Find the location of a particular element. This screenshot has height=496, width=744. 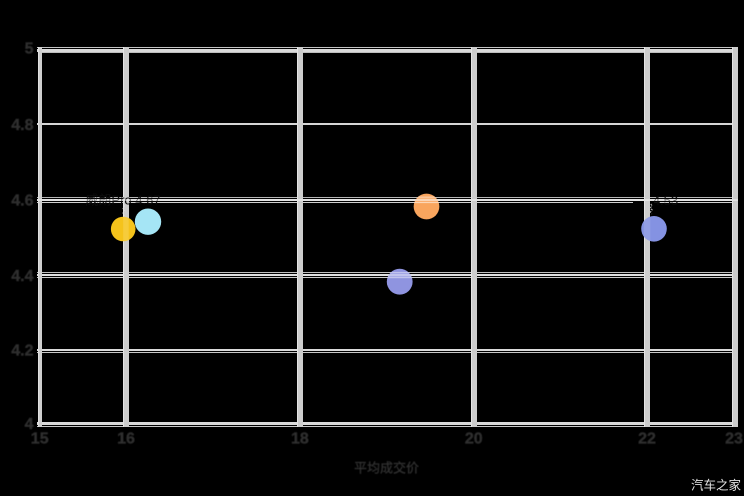

svg-text: 4.6 is located at coordinates (22, 201).